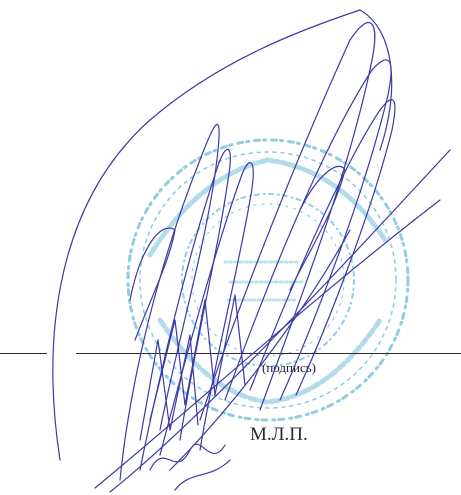 The image size is (461, 495). Describe the element at coordinates (23, 353) in the screenshot. I see `signature-line-left` at that location.